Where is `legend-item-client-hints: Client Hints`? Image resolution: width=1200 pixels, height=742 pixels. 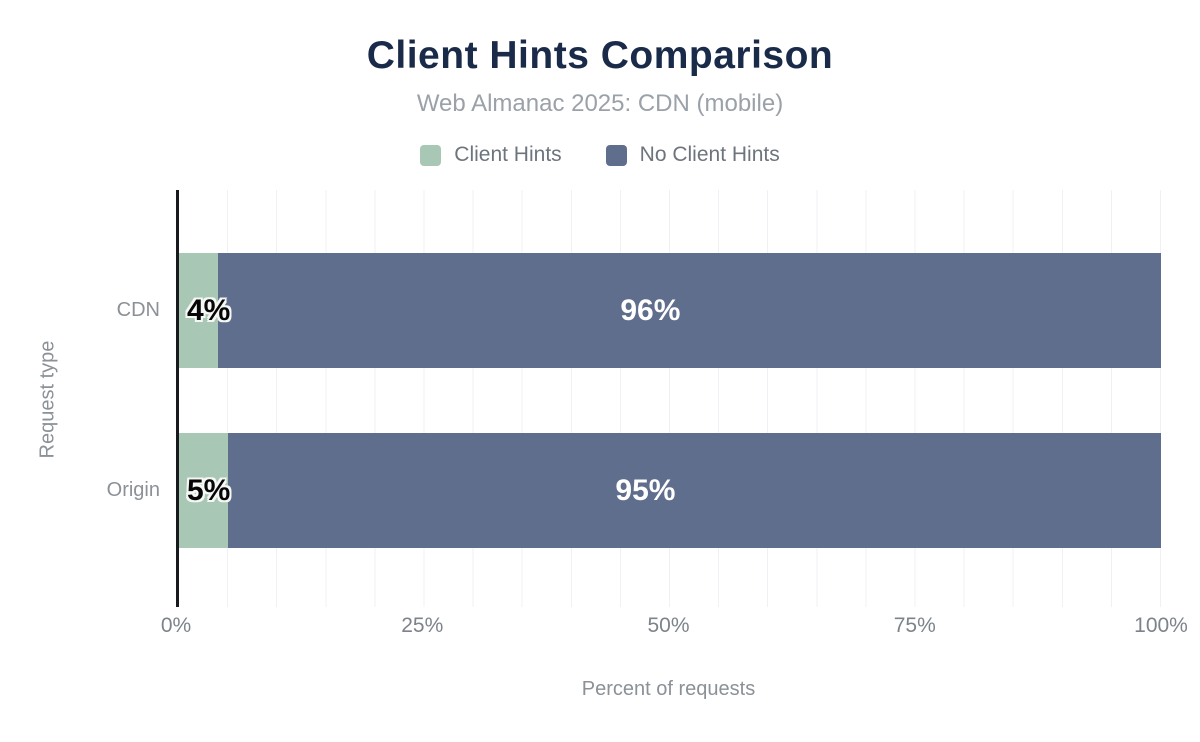
legend-item-client-hints: Client Hints is located at coordinates (491, 155).